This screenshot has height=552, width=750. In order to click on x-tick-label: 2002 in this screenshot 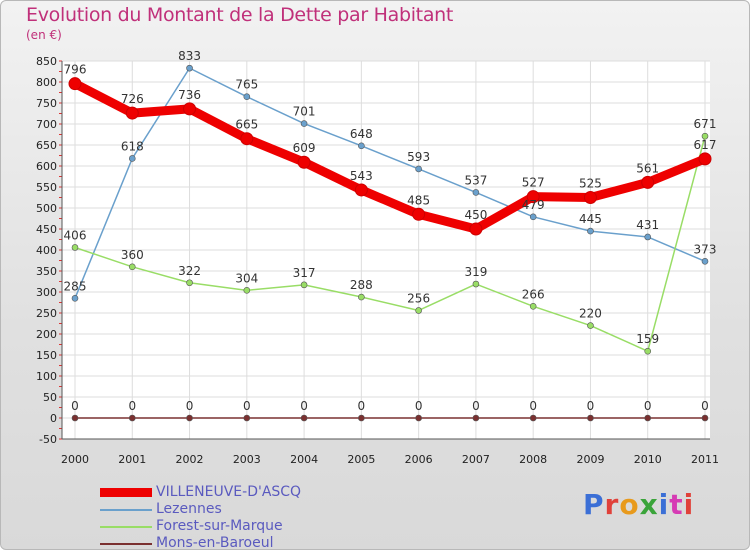, I will do `click(190, 459)`.